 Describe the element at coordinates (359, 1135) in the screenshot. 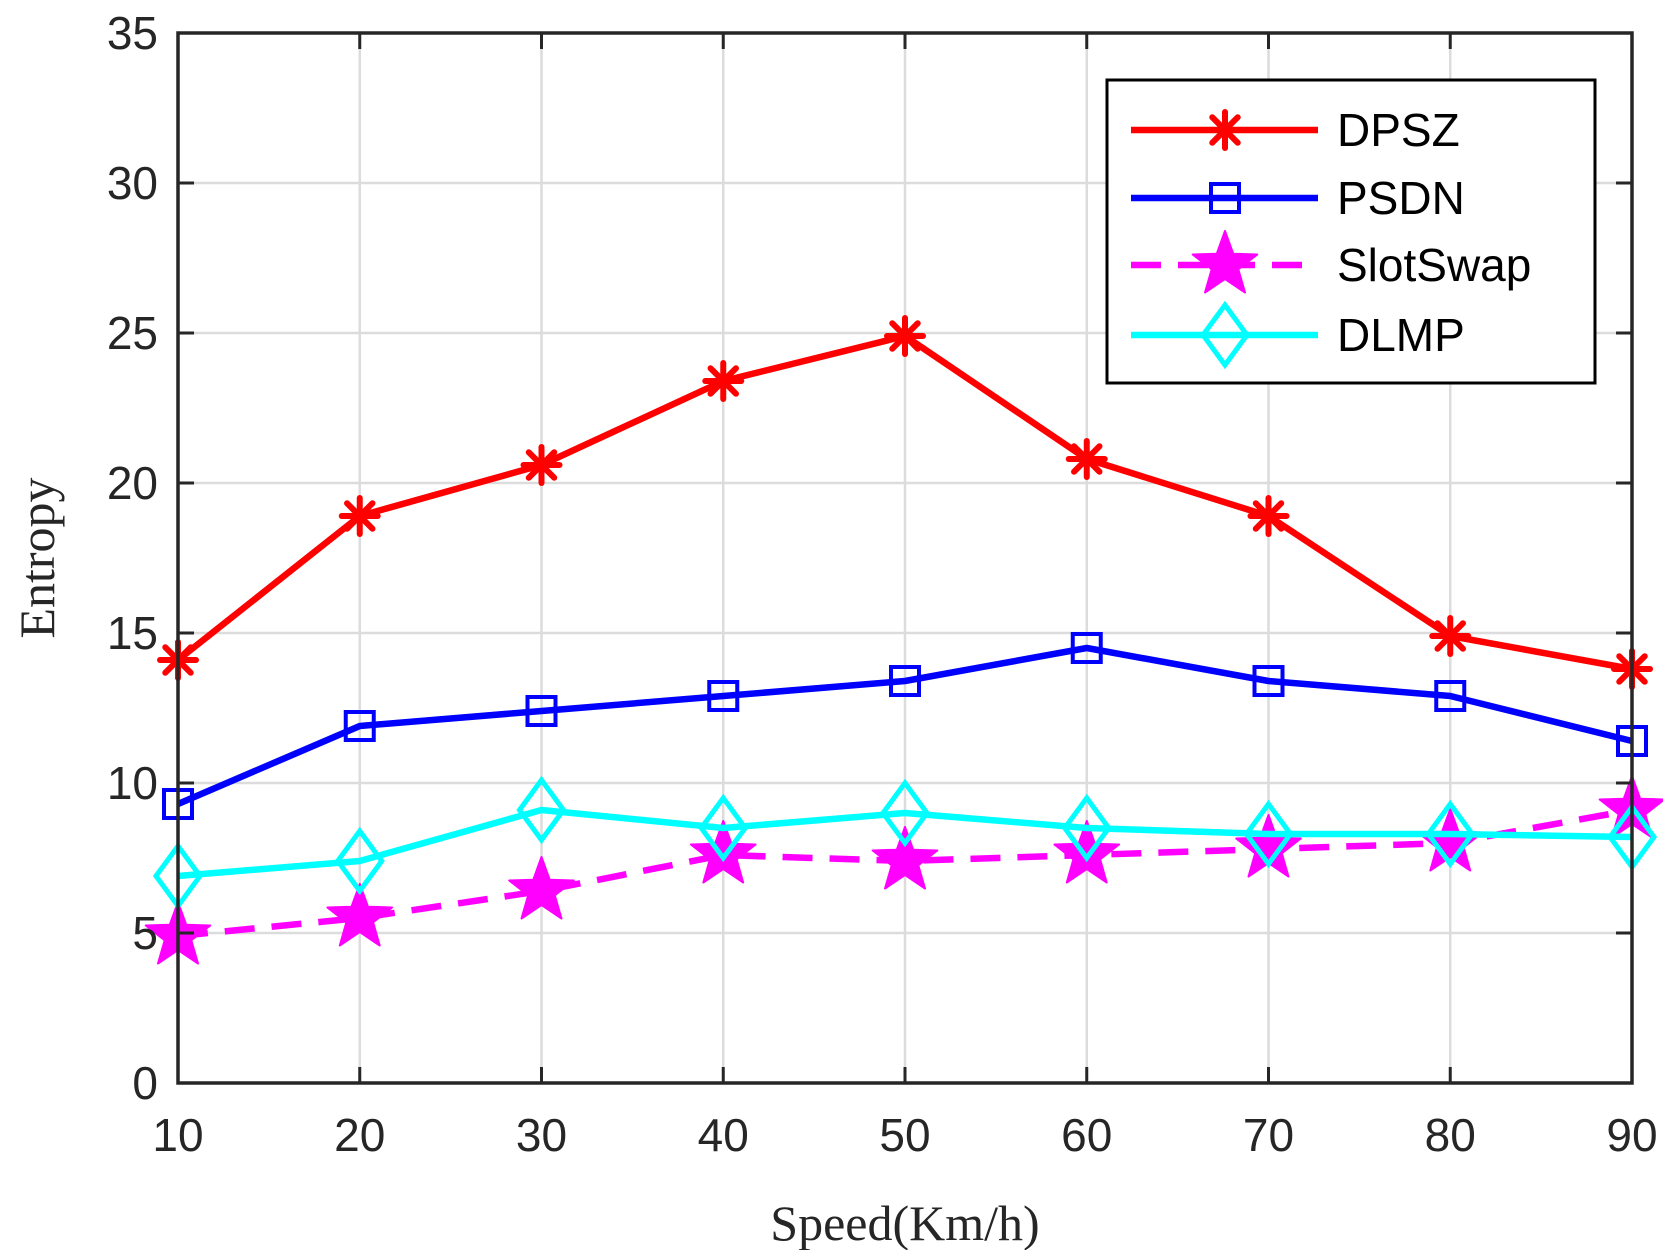

I see `x-tick-label: 20` at that location.